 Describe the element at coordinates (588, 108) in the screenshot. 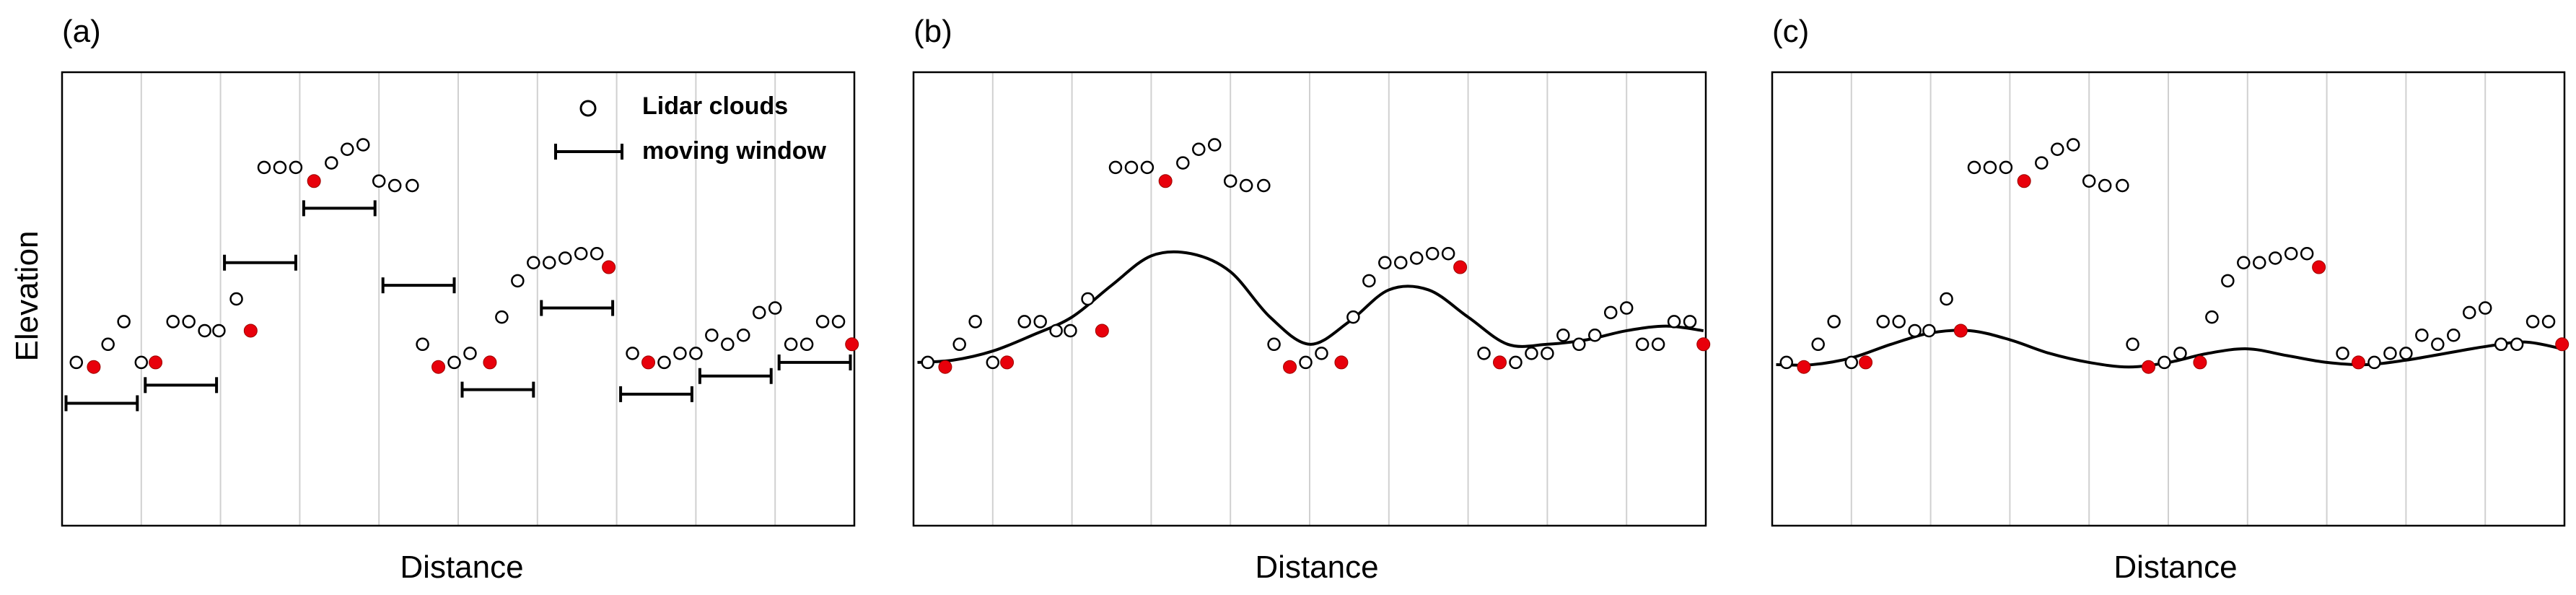

I see `legend-lidar-marker` at that location.